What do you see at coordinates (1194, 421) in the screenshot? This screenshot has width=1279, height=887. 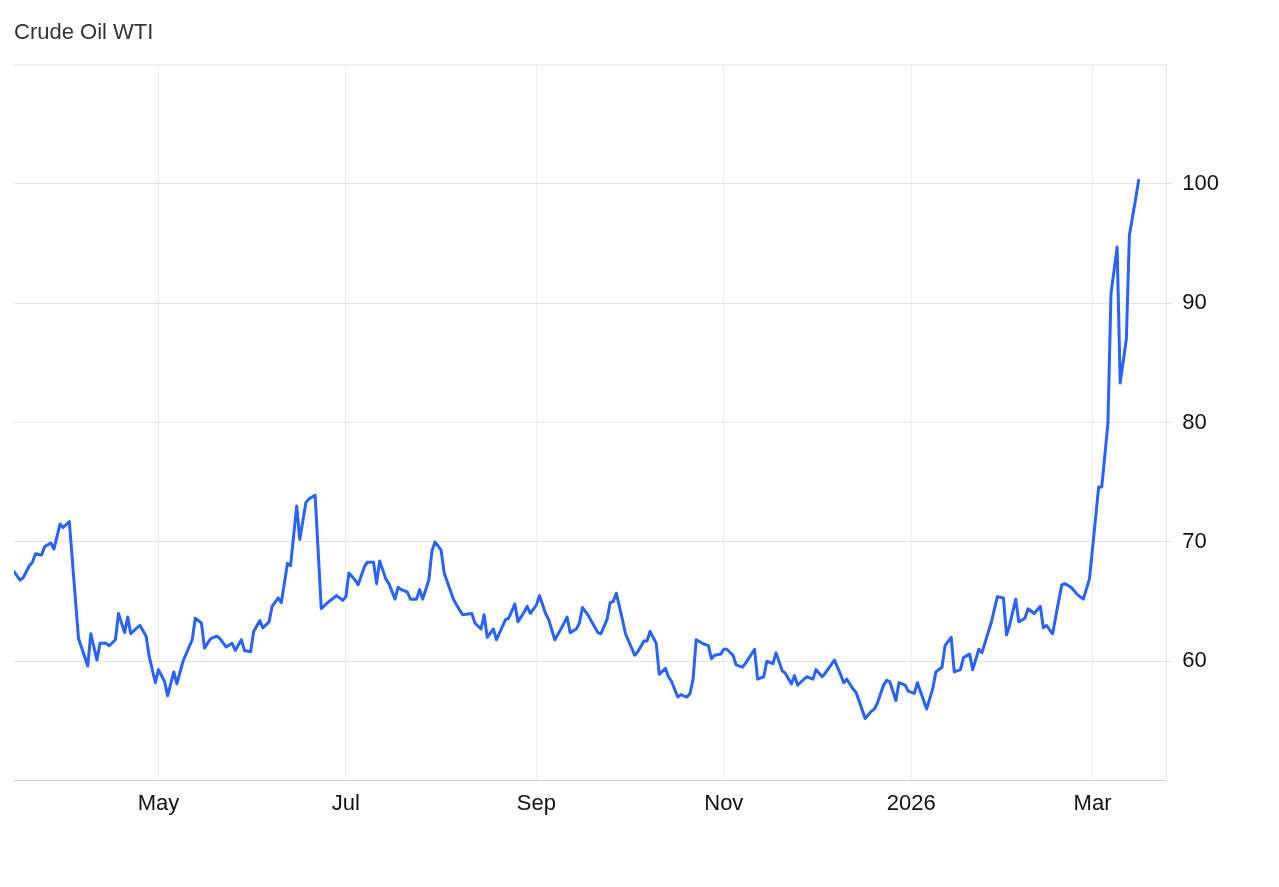 I see `y-tick-label: 80` at bounding box center [1194, 421].